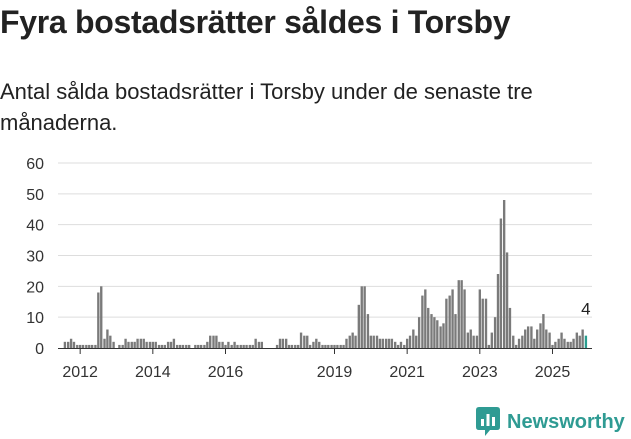 This screenshot has width=631, height=439. What do you see at coordinates (325, 364) in the screenshot?
I see `x-axis: 2012 2014 2016 2019 2021 2023 2025` at bounding box center [325, 364].